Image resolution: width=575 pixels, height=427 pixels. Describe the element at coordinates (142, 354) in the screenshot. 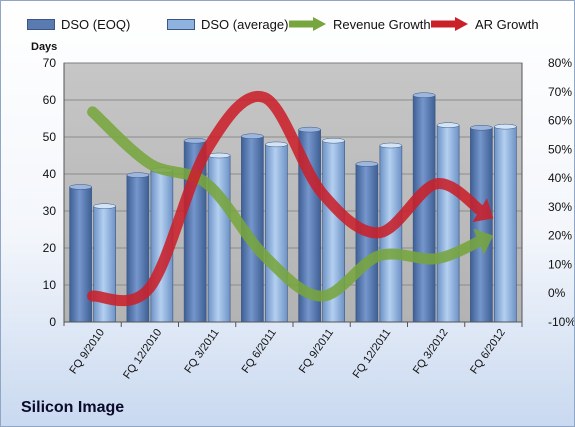

I see `x-tick-label: FQ 12/2010` at that location.